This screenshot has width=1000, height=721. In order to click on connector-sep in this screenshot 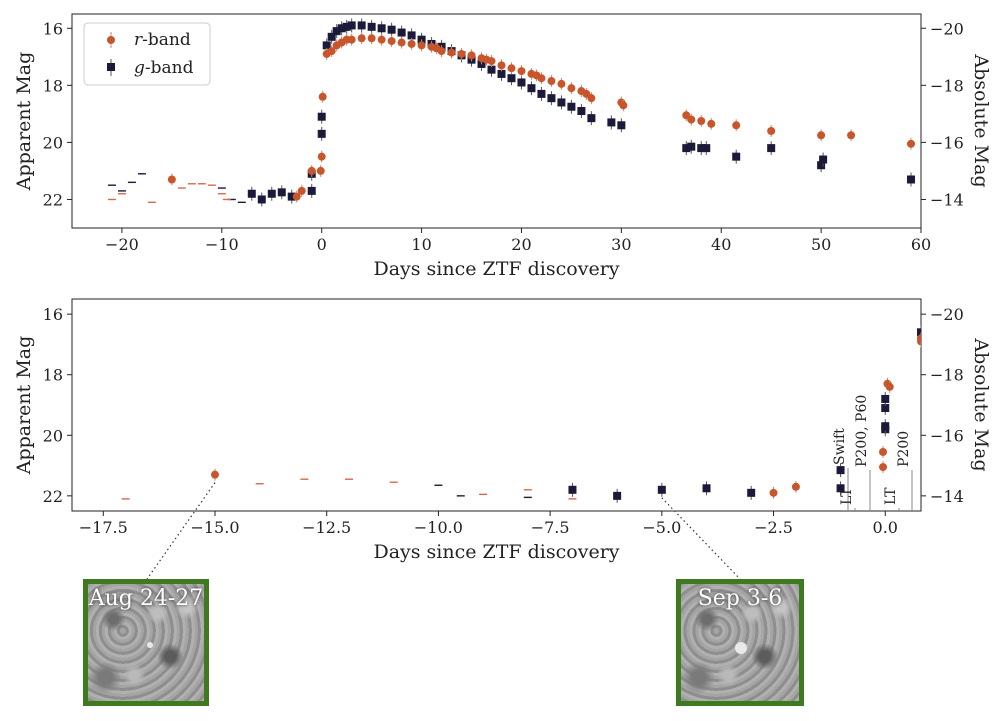, I will do `click(701, 538)`.